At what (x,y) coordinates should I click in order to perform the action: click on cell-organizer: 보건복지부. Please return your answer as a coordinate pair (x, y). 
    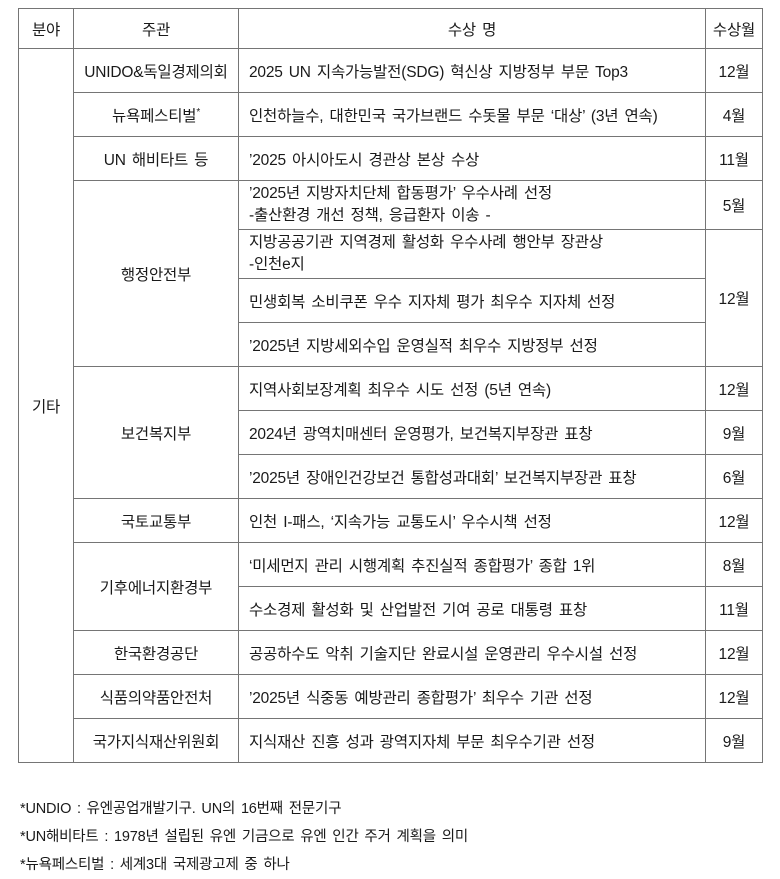
    Looking at the image, I should click on (156, 432).